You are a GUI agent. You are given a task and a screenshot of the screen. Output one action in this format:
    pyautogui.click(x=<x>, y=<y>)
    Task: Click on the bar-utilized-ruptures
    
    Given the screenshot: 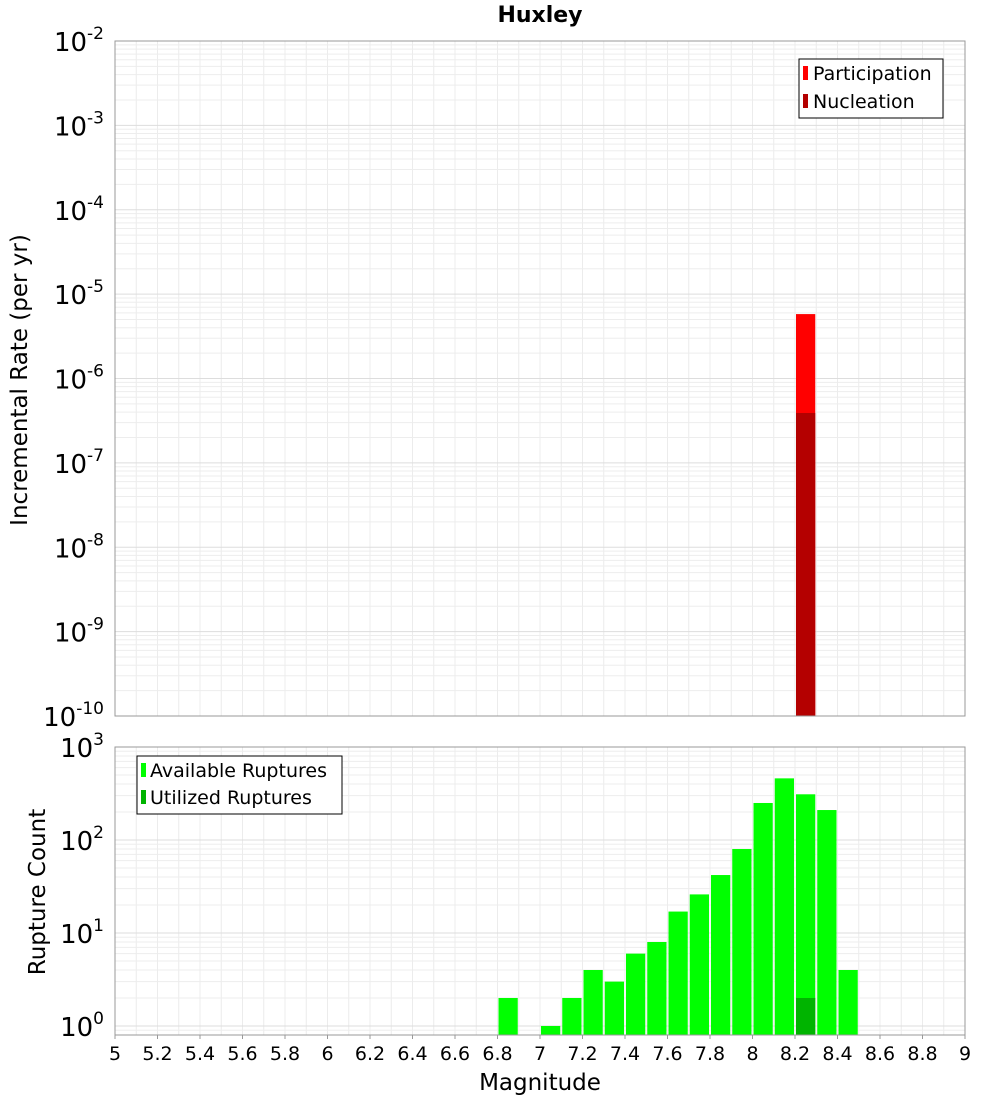 What is the action you would take?
    pyautogui.click(x=806, y=1016)
    